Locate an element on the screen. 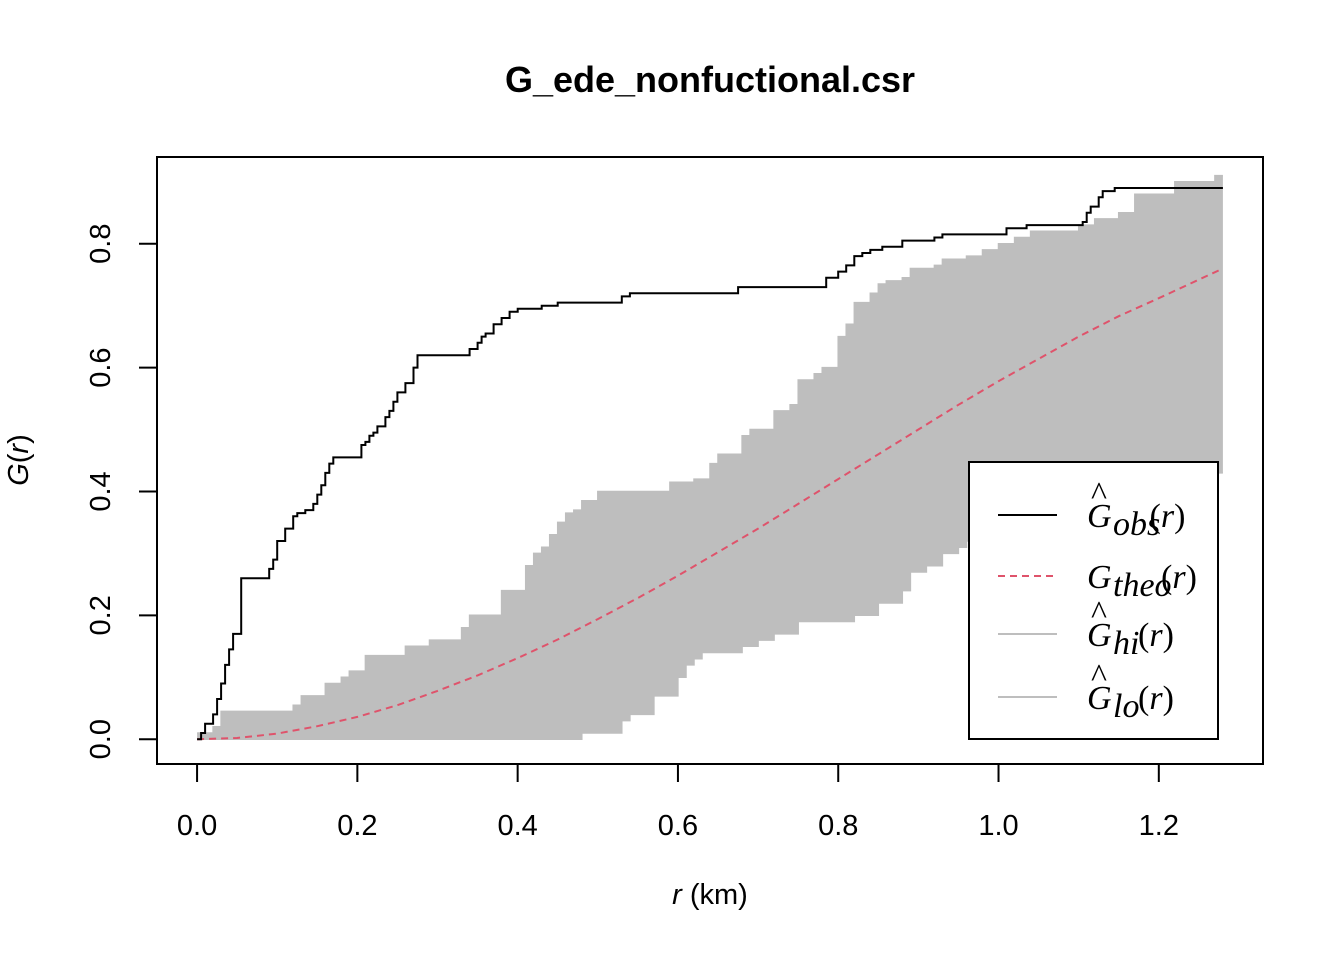 This screenshot has width=1344, height=960. y-tick-label: 0.8 is located at coordinates (101, 244).